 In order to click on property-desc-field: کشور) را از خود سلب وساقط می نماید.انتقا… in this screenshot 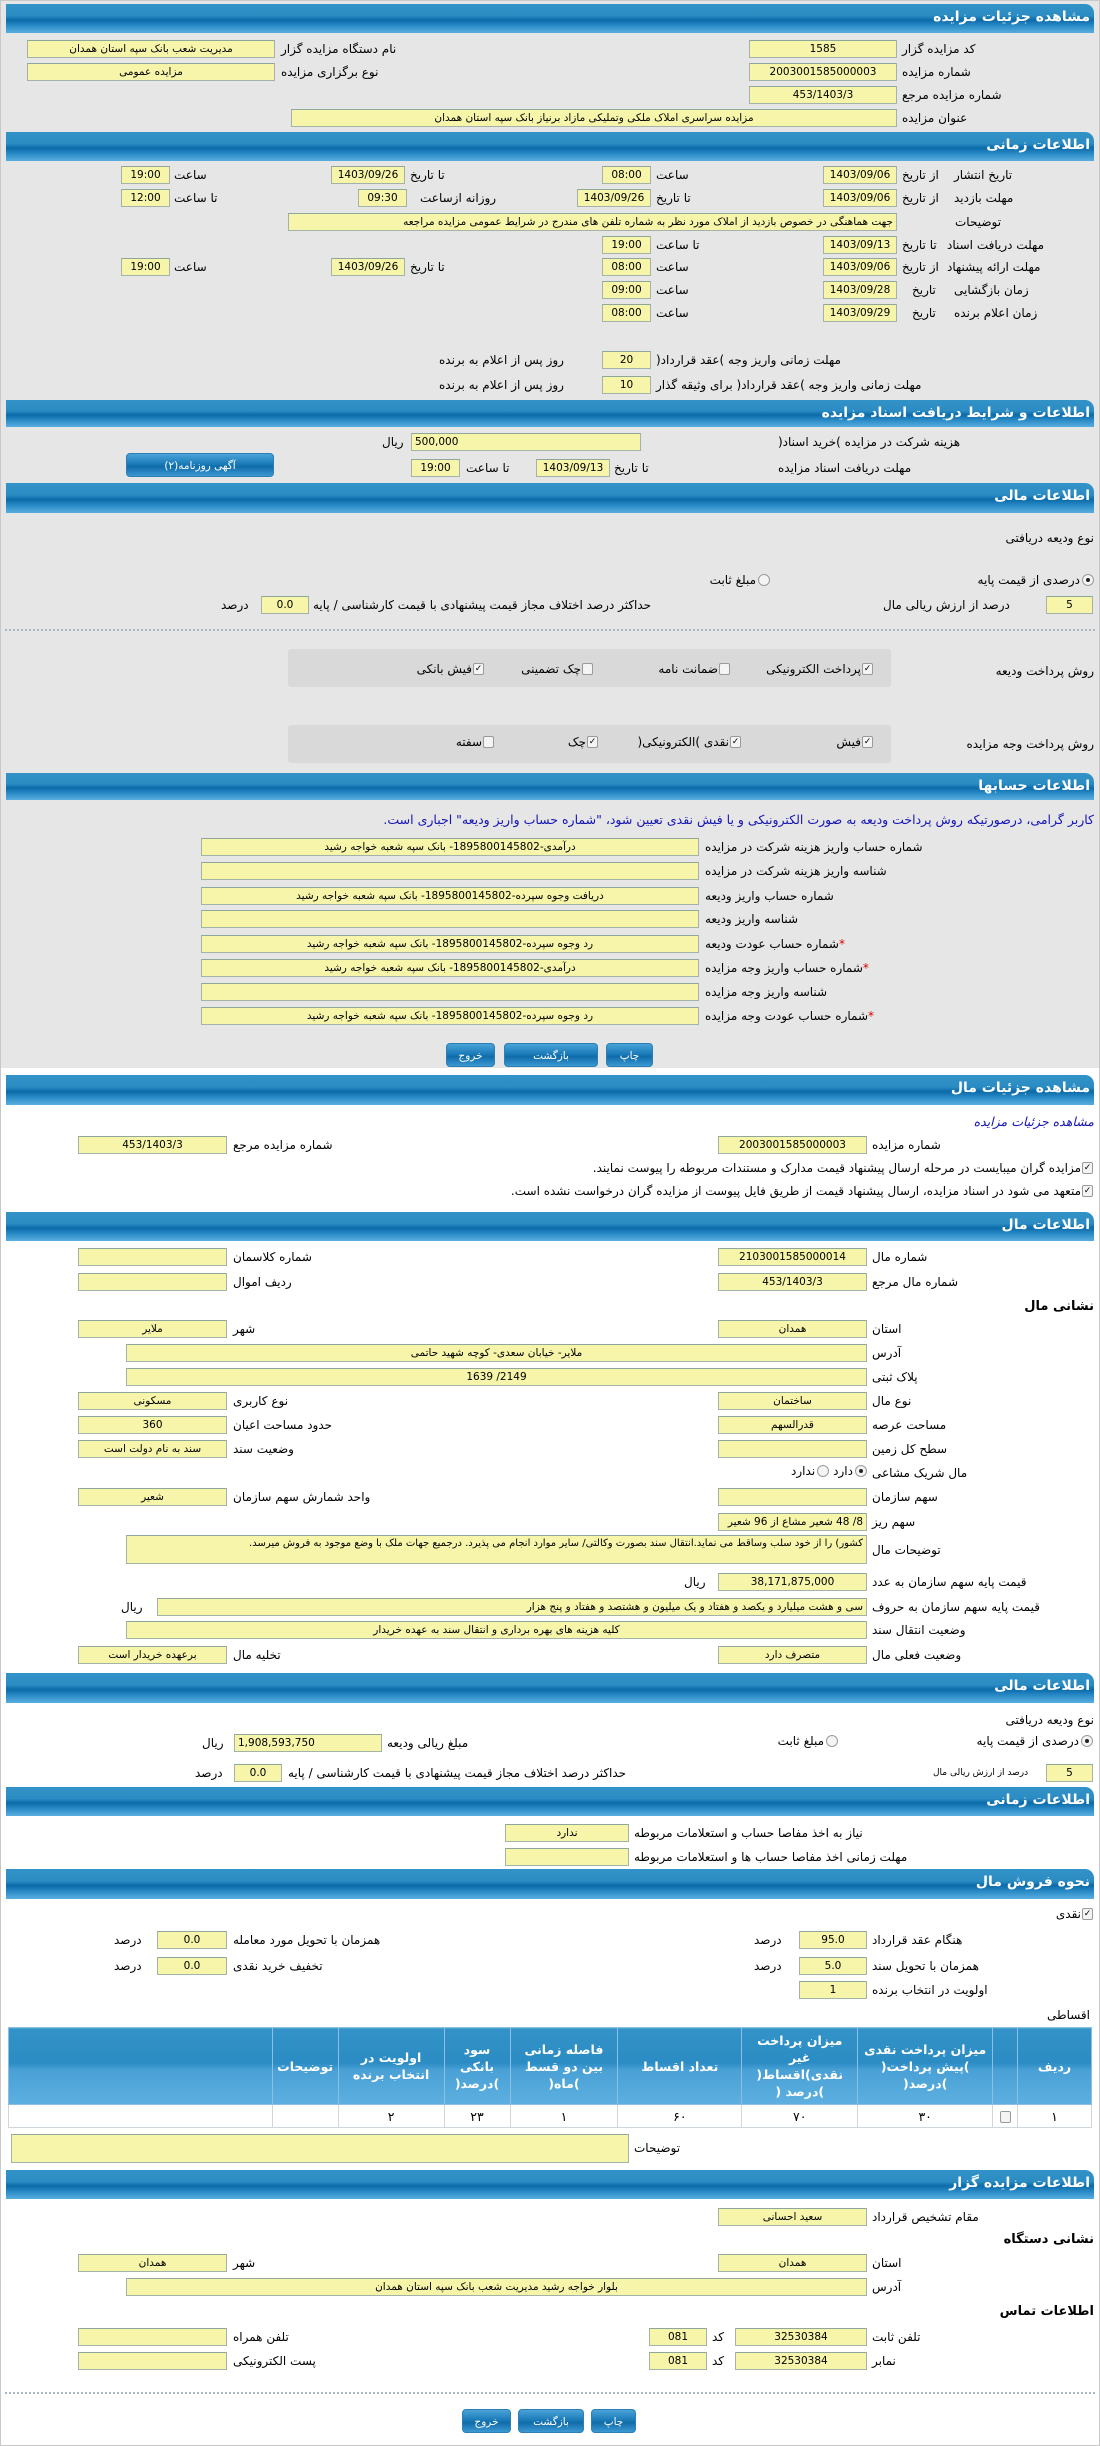, I will do `click(496, 1549)`.